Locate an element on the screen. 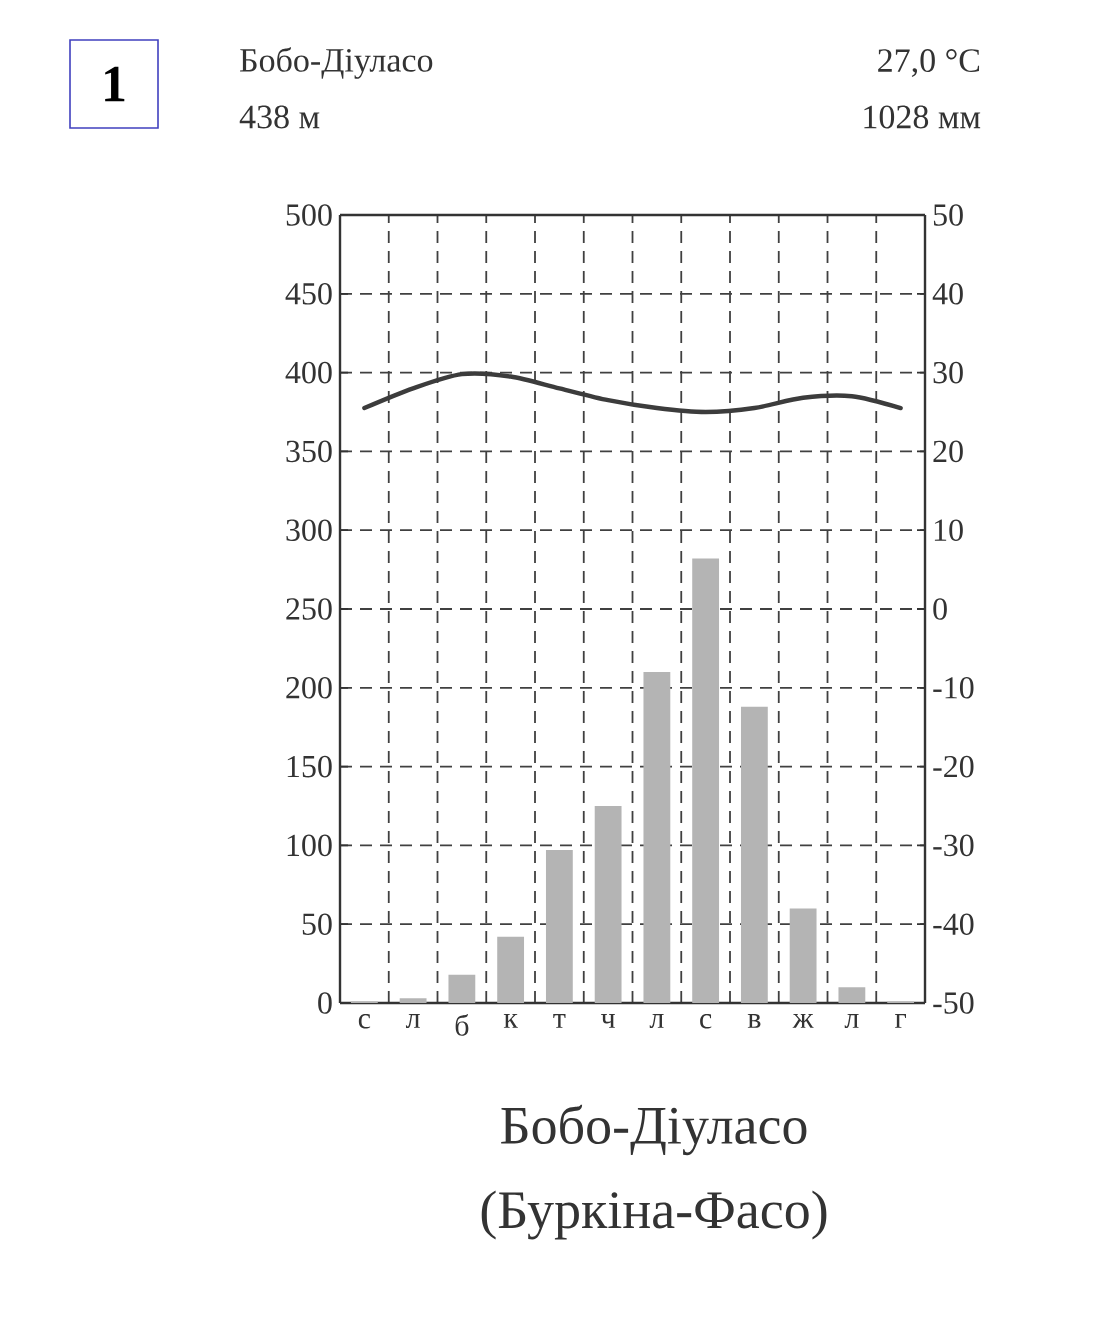 The height and width of the screenshot is (1327, 1093). text: 1 is located at coordinates (115, 84).